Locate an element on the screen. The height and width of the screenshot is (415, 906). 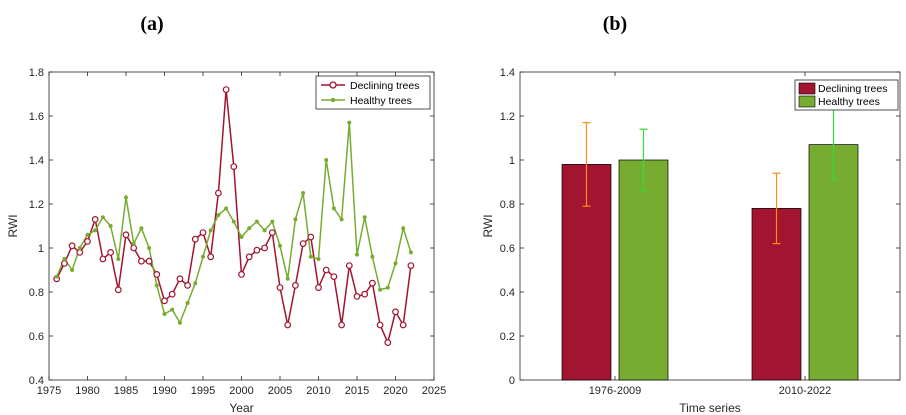
legend-healthy-label: Healthy trees is located at coordinates (381, 101).